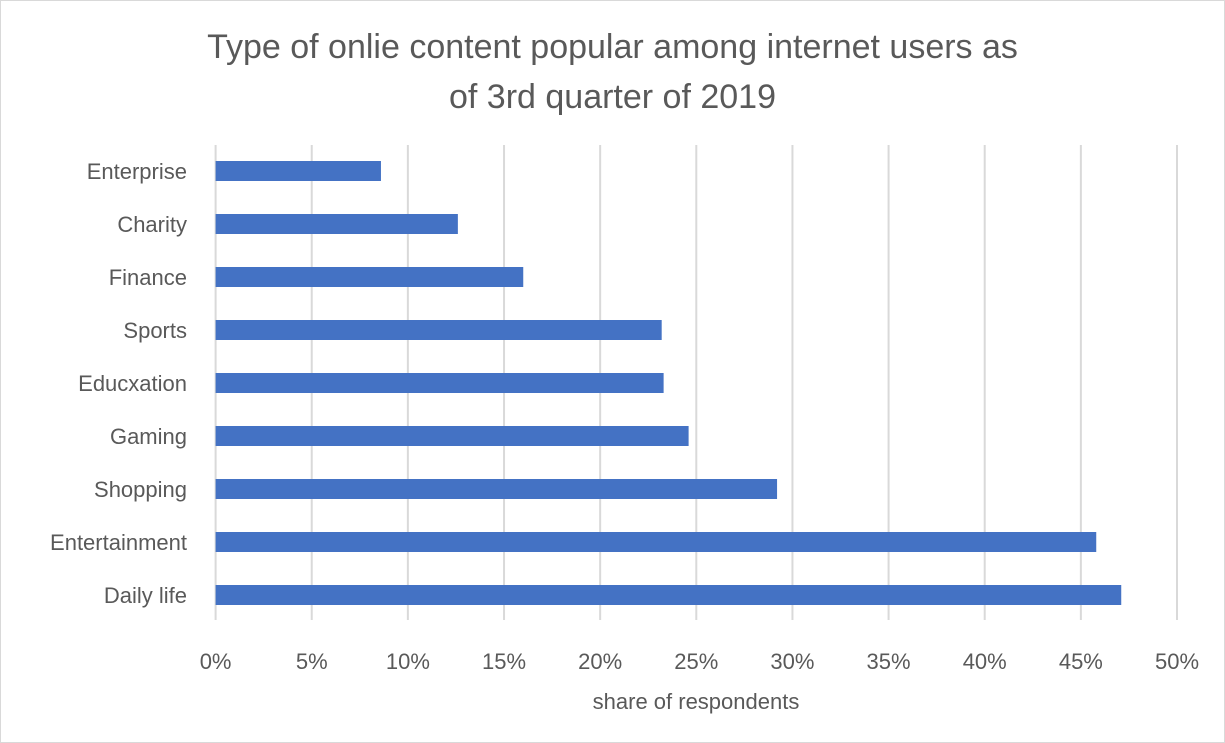  What do you see at coordinates (140, 489) in the screenshot?
I see `y-category-label: Shopping` at bounding box center [140, 489].